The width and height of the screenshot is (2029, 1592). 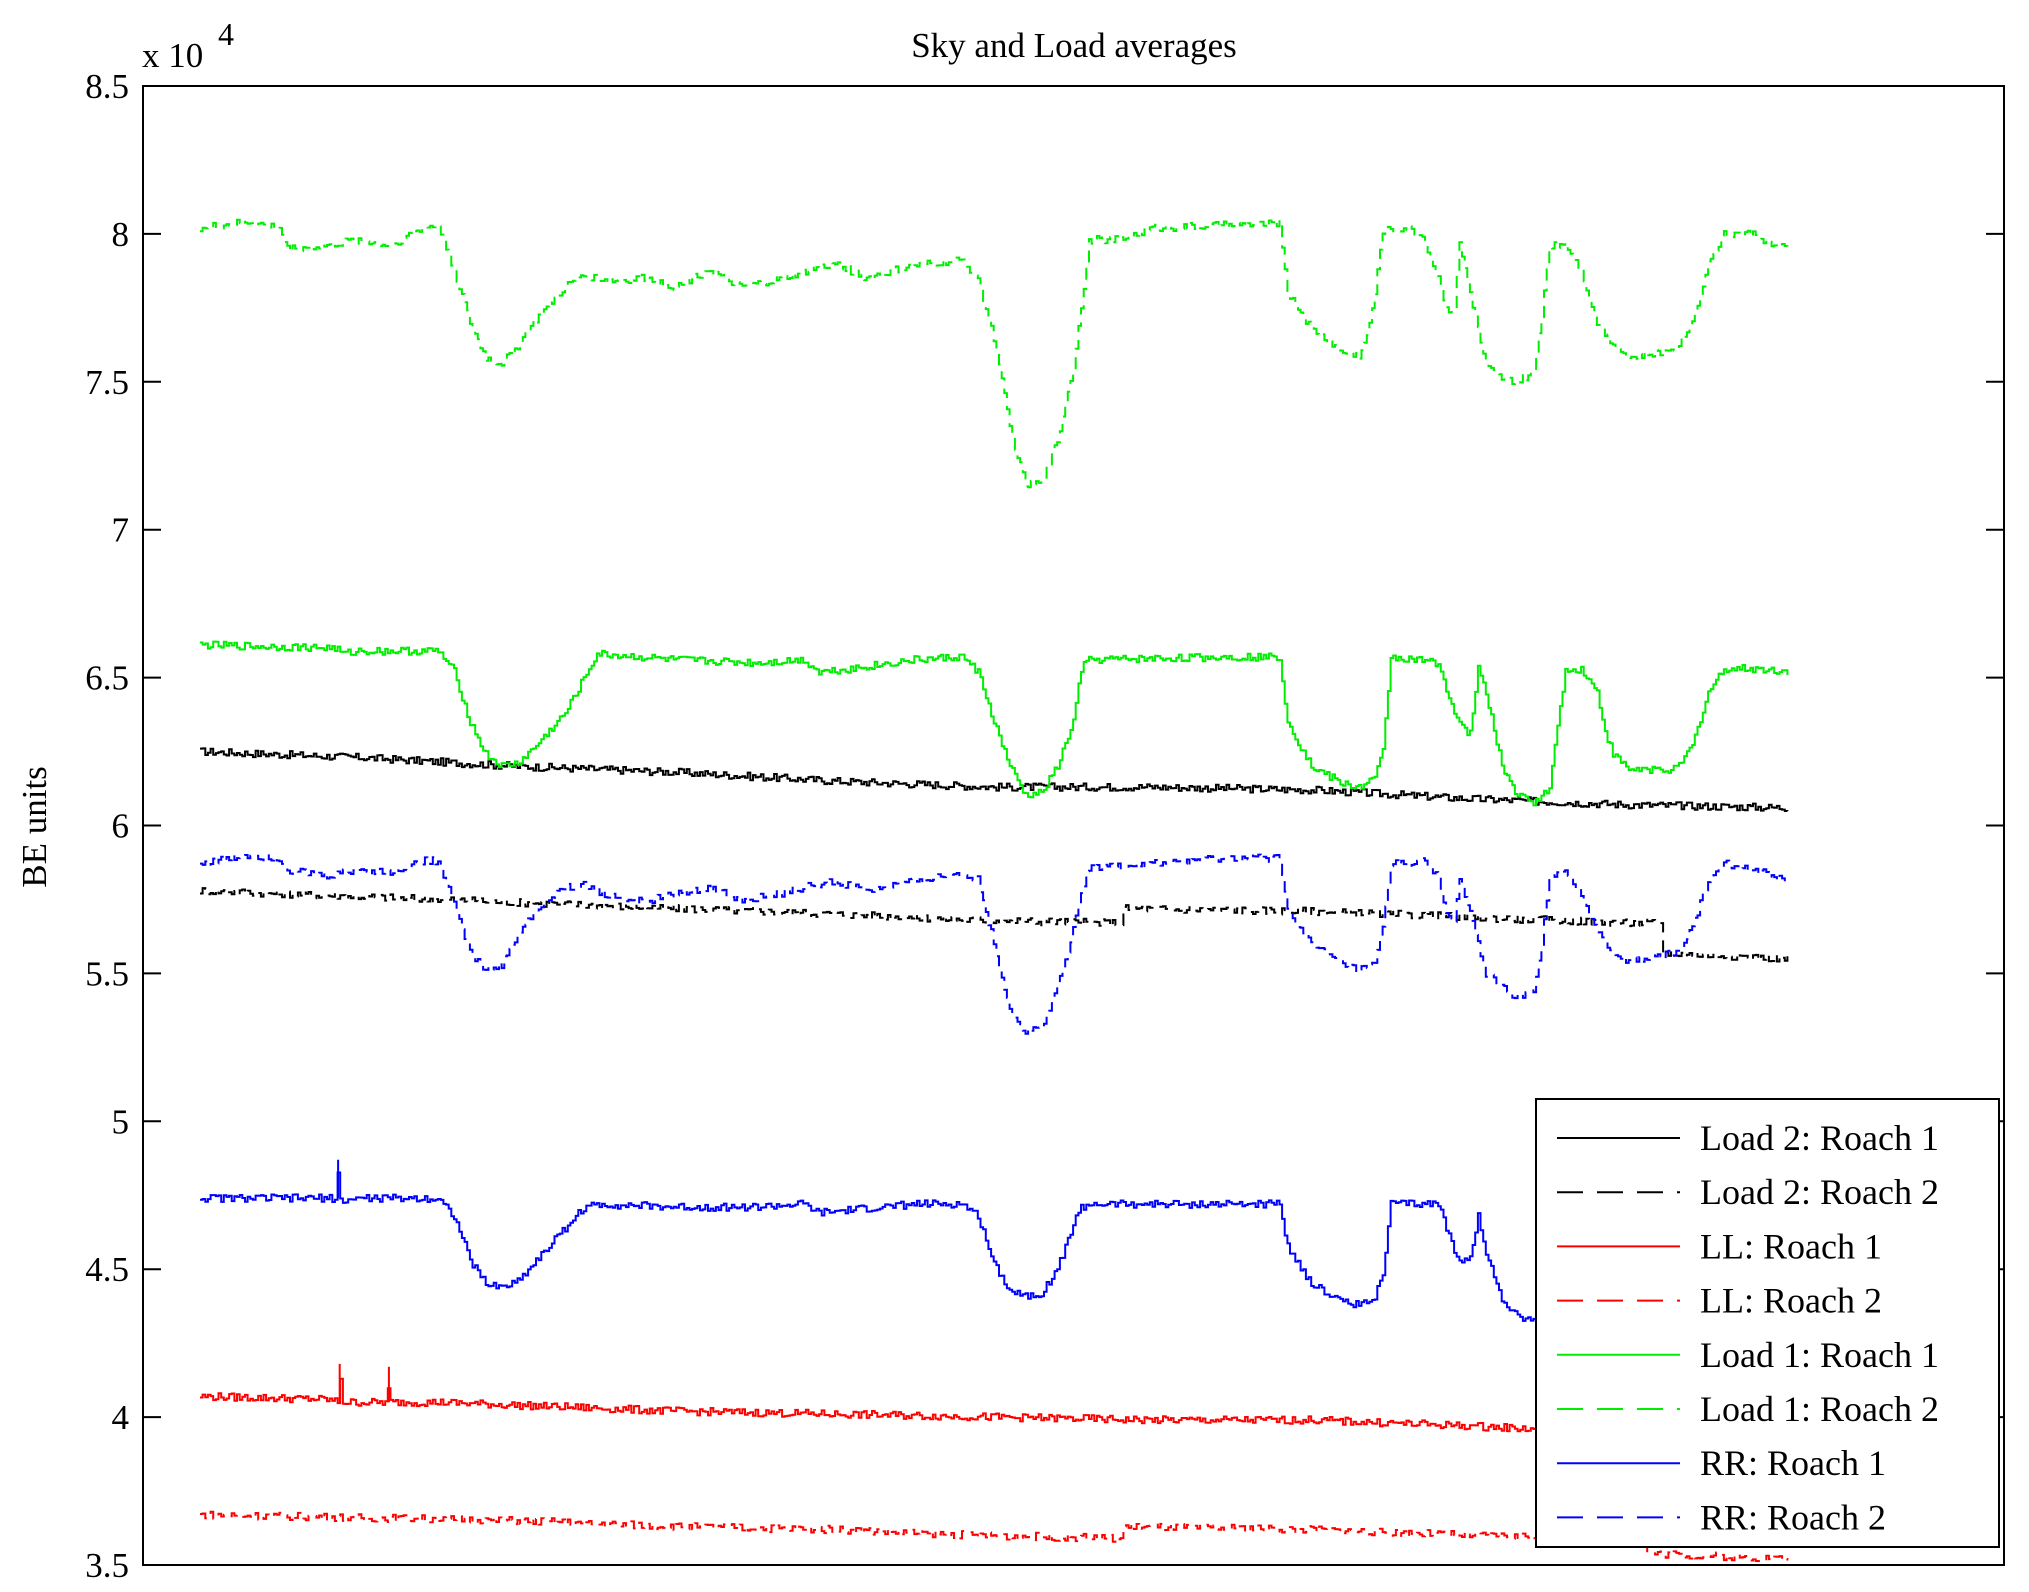 What do you see at coordinates (107, 678) in the screenshot?
I see `y-tick-label: 6.5` at bounding box center [107, 678].